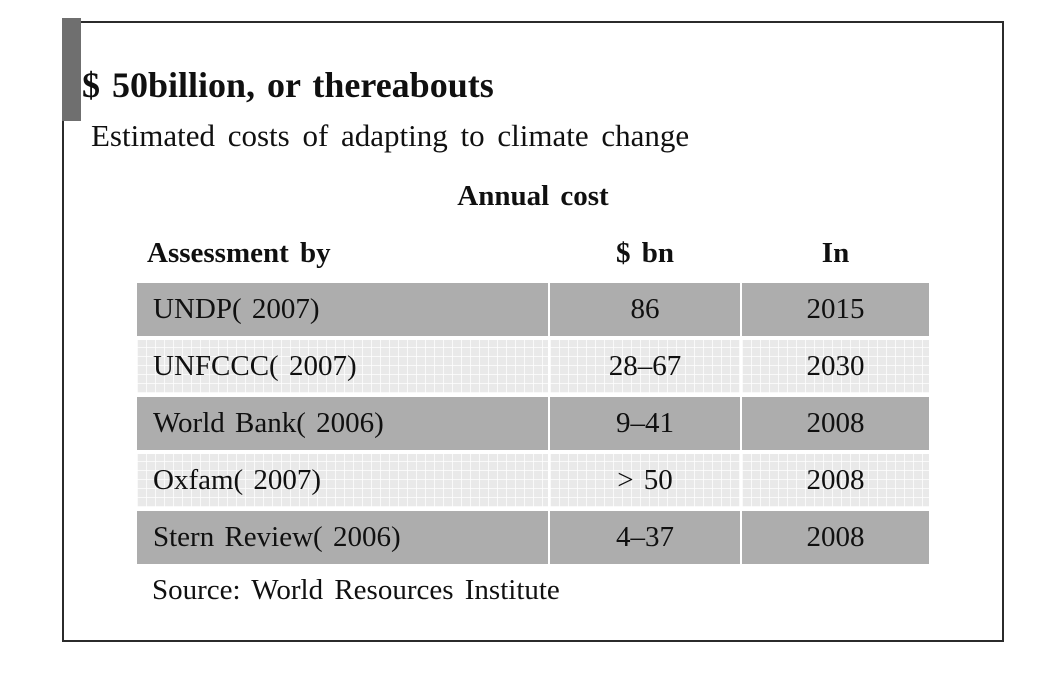  Describe the element at coordinates (342, 537) in the screenshot. I see `assessment-cell: Stern Review( 2006)` at that location.